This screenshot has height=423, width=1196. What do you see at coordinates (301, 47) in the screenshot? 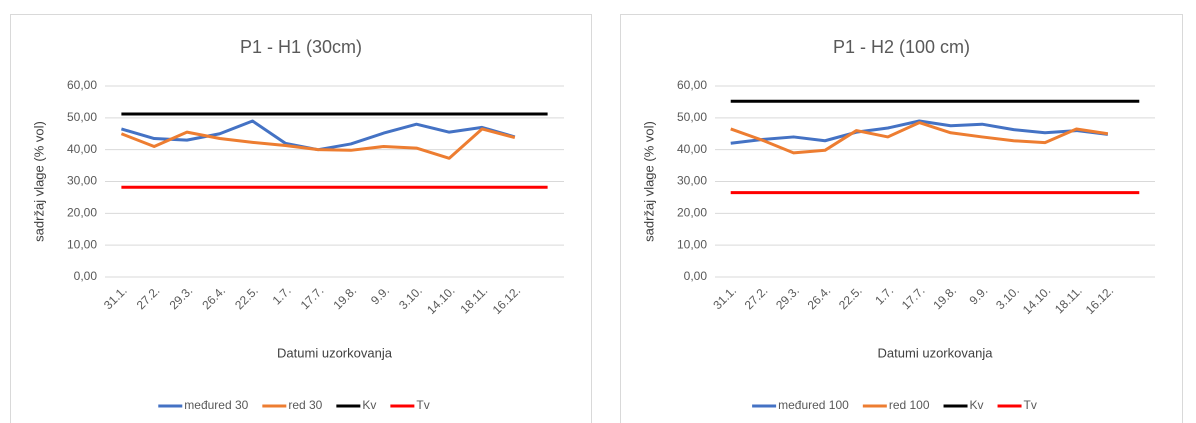
I see `chart-title: P1 - H1 (30cm)` at bounding box center [301, 47].